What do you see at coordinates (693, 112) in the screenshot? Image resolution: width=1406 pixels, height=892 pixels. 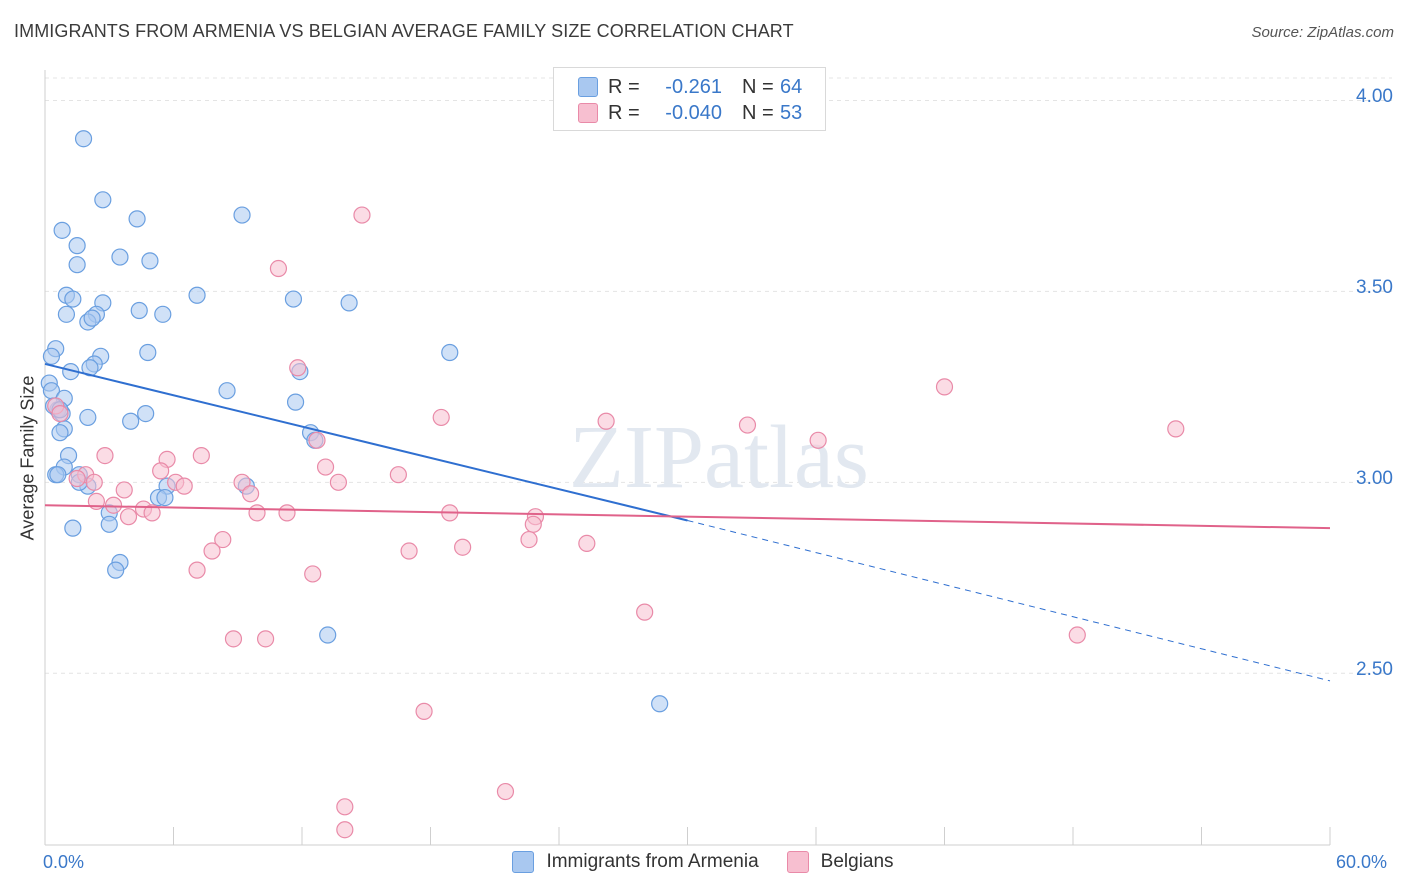 I see `legend-r-value: -0.040` at bounding box center [693, 112].